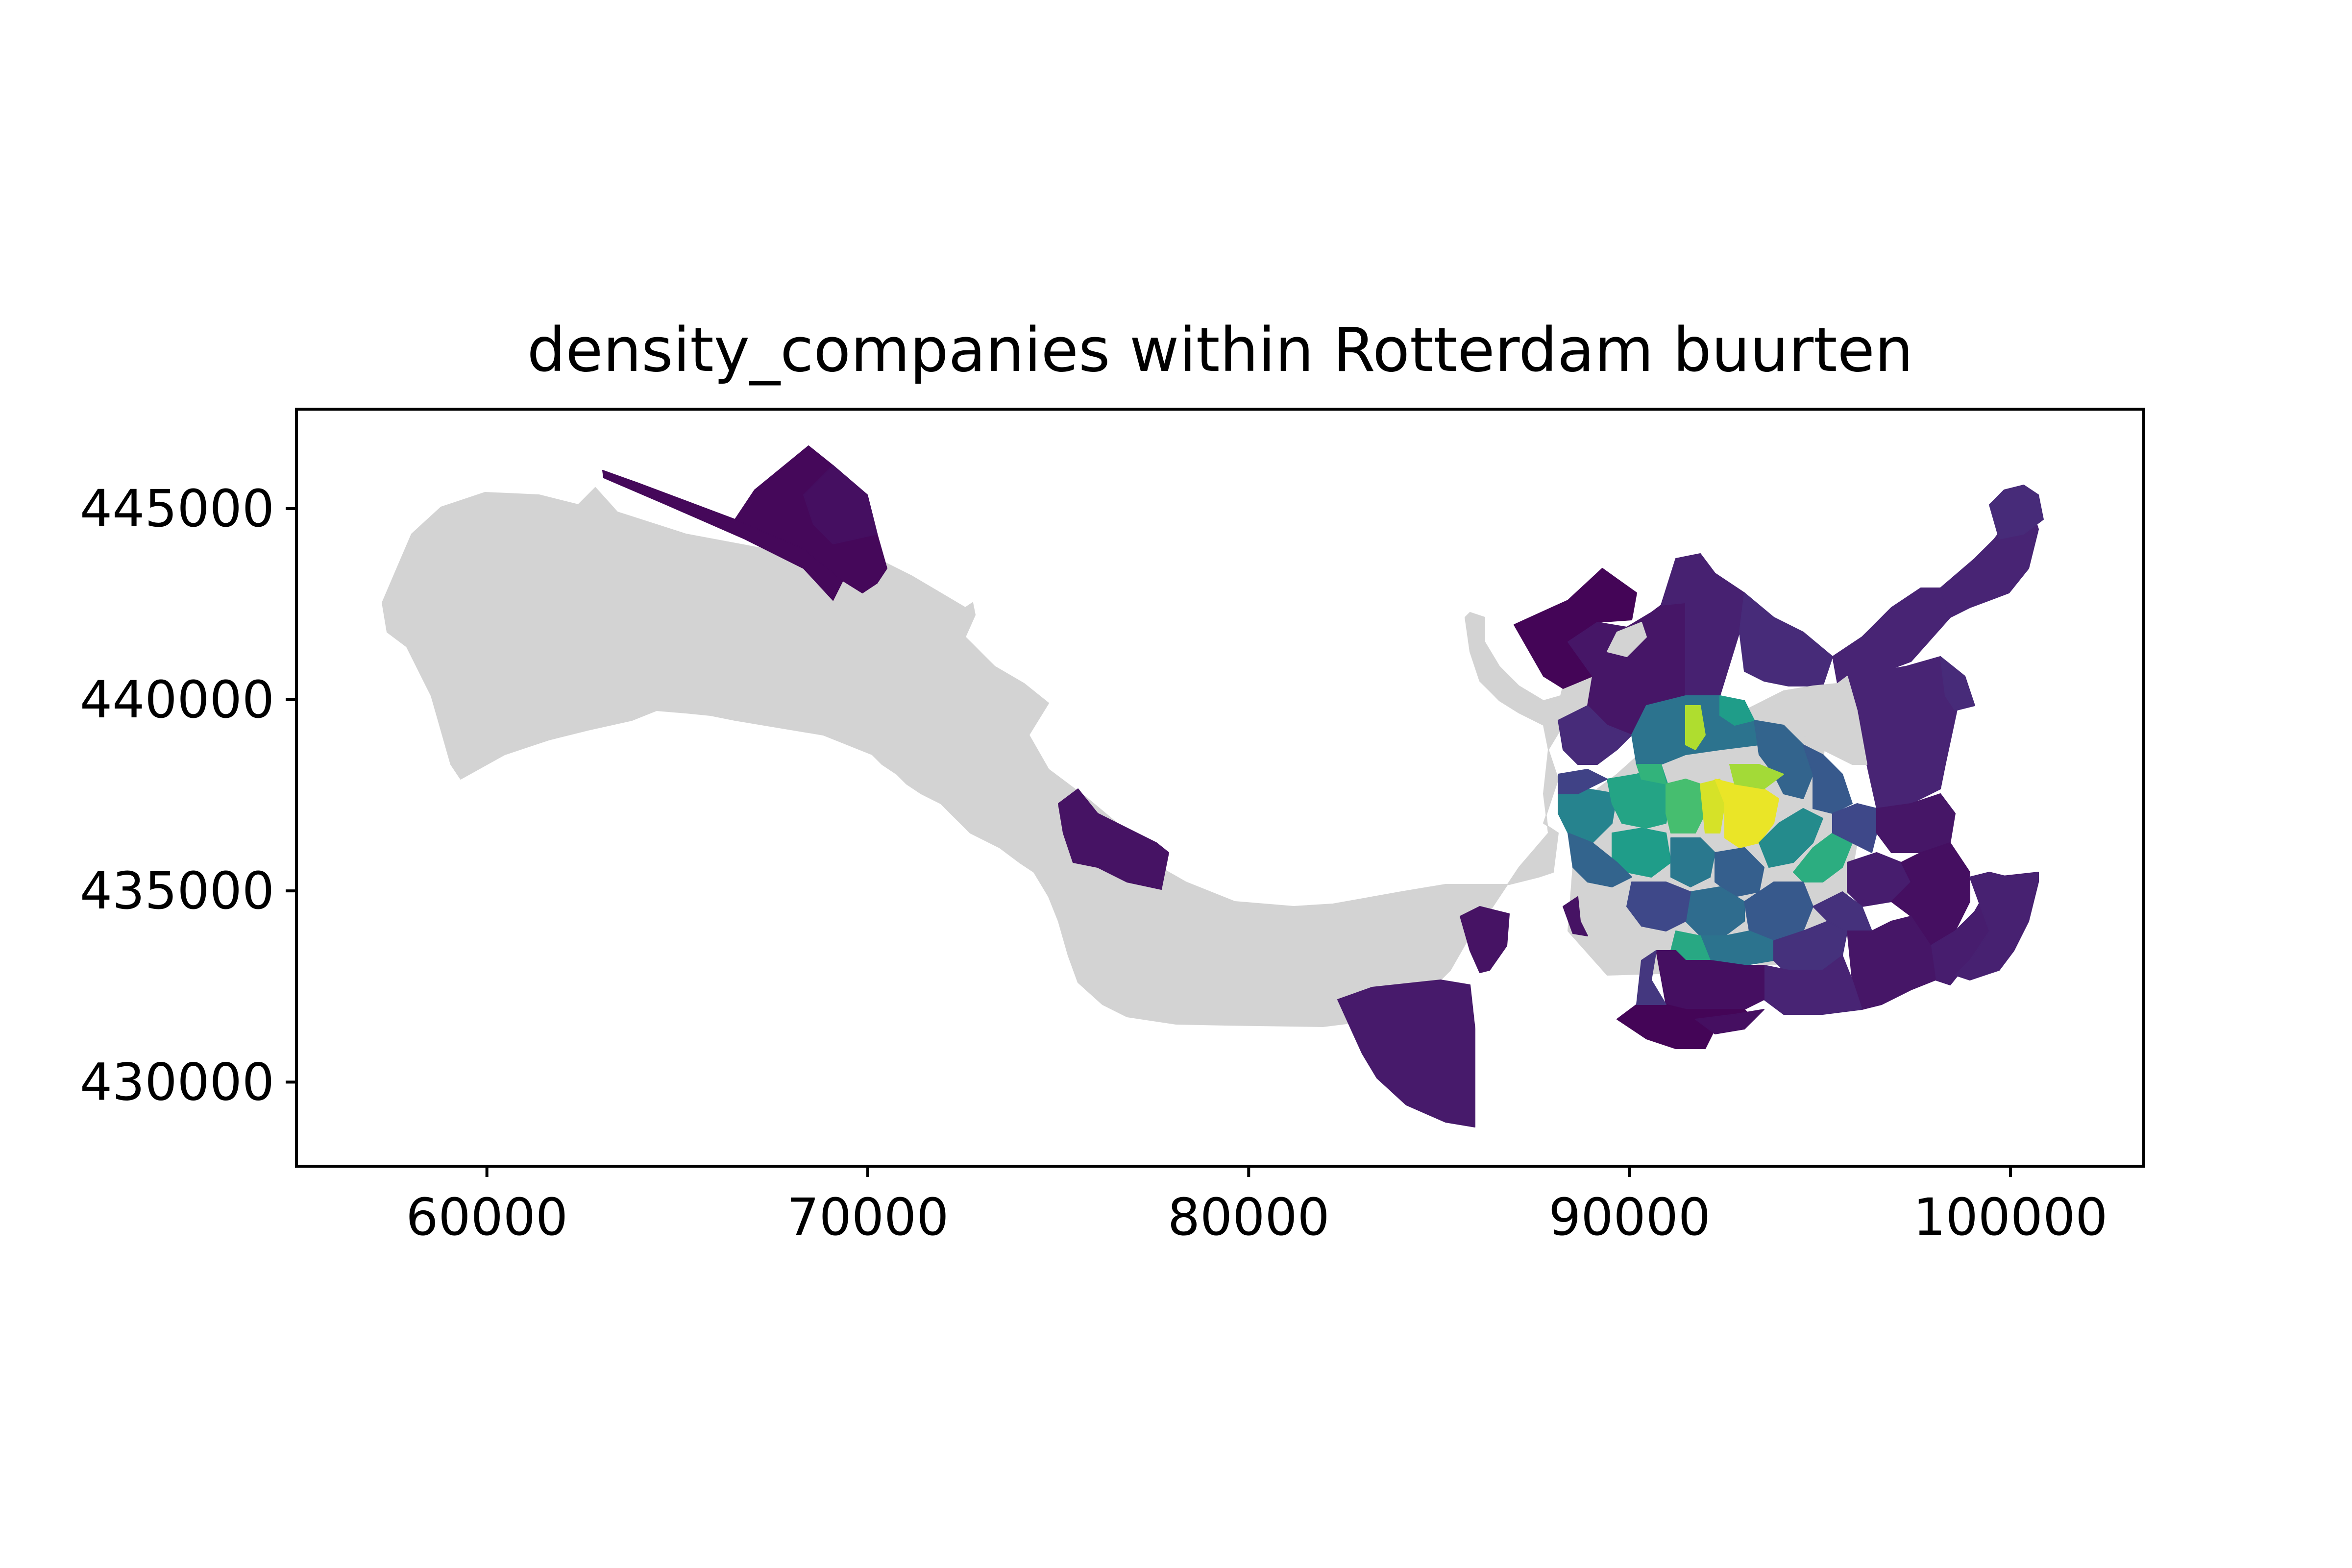  Describe the element at coordinates (177, 891) in the screenshot. I see `y-tick-label: 435000` at that location.